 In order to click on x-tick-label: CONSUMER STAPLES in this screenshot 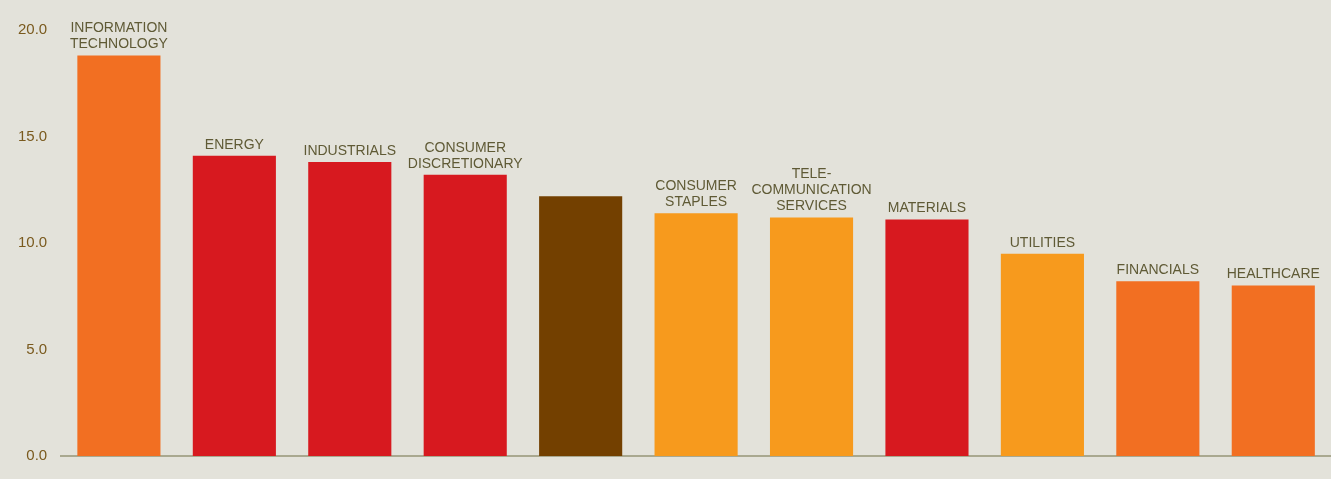, I will do `click(696, 193)`.